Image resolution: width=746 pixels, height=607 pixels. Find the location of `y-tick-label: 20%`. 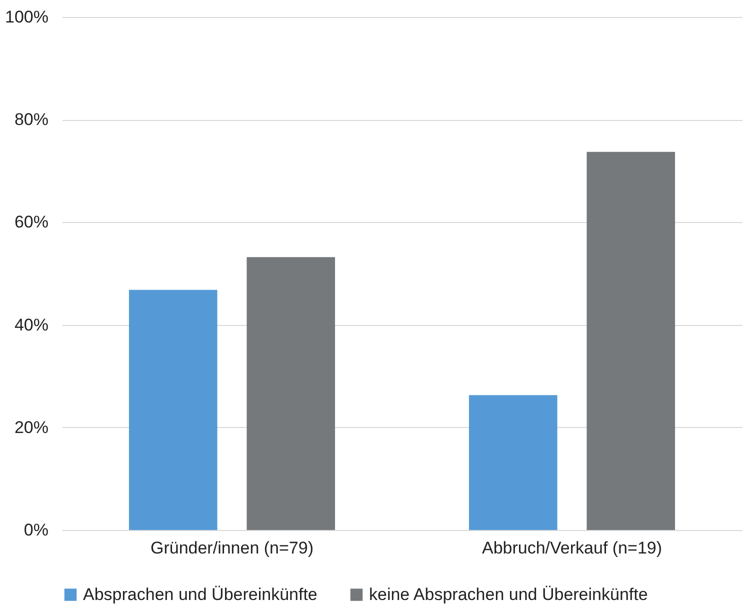

y-tick-label: 20% is located at coordinates (31, 427).